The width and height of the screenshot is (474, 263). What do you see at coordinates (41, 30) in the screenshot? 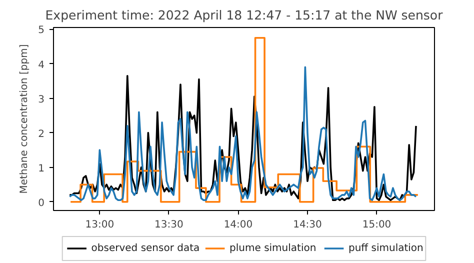
I see `y-tick-label: 5` at bounding box center [41, 30].